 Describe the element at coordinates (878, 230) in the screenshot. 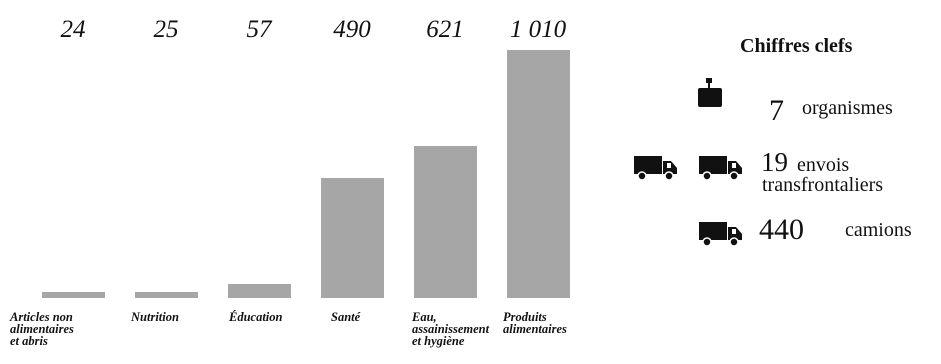

I see `key-figure-label-trucks: camions` at that location.